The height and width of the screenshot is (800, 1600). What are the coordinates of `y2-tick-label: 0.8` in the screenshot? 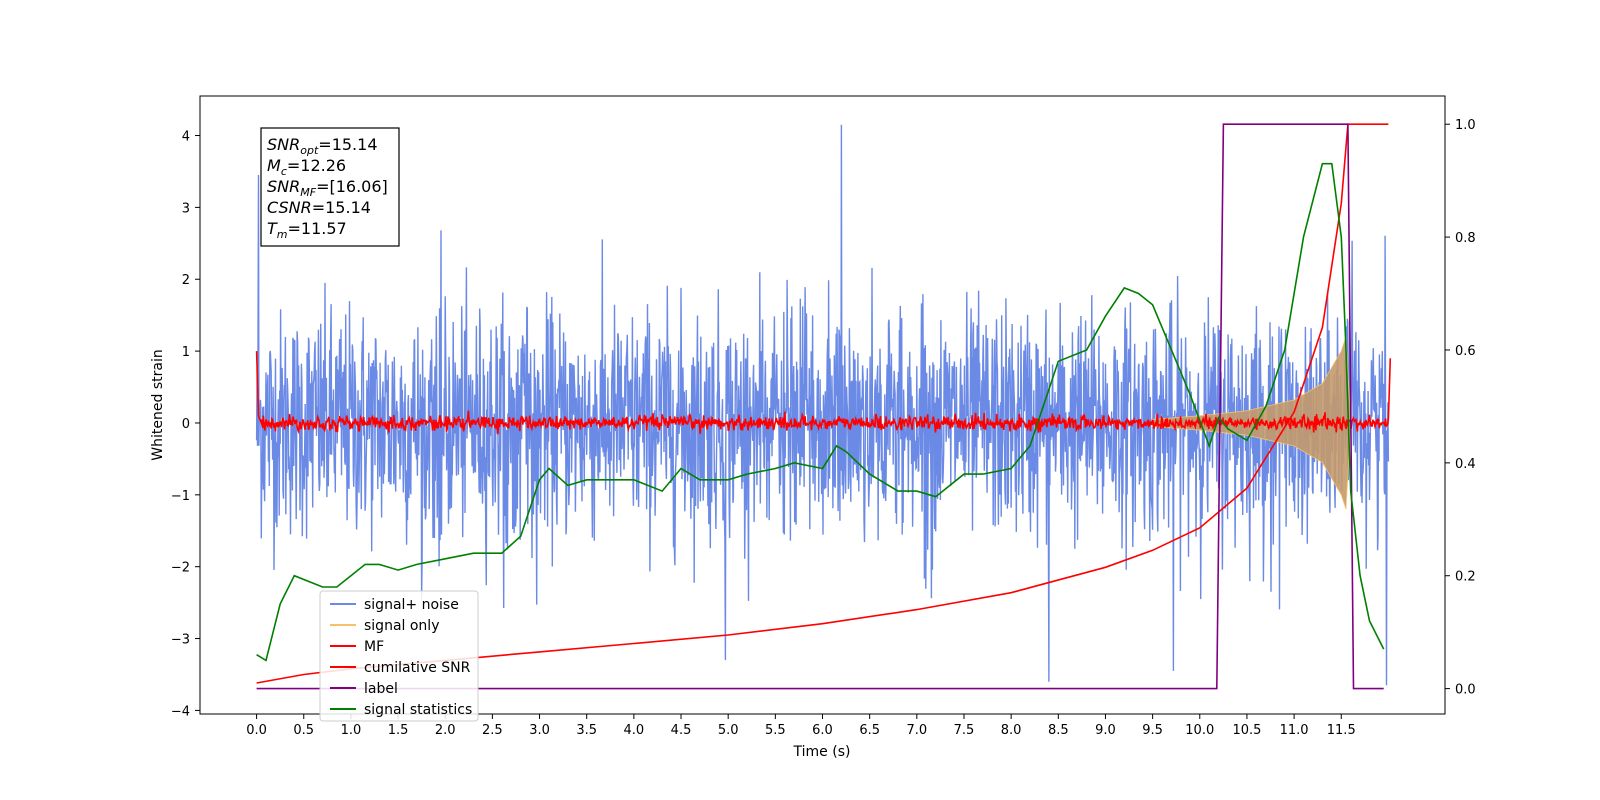 It's located at (1465, 238).